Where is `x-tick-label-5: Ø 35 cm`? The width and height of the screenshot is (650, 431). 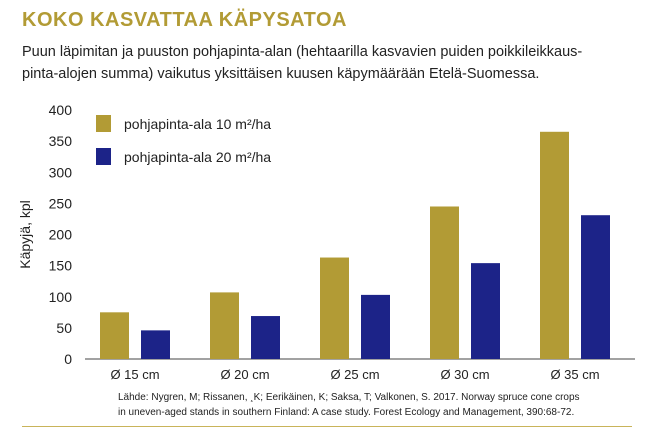 x-tick-label-5: Ø 35 cm is located at coordinates (574, 374).